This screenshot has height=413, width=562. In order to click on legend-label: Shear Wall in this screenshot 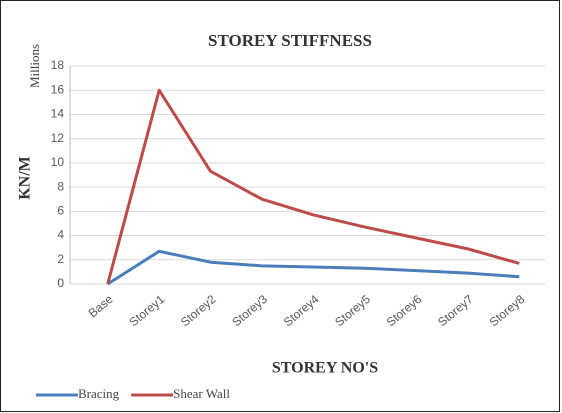, I will do `click(201, 393)`.